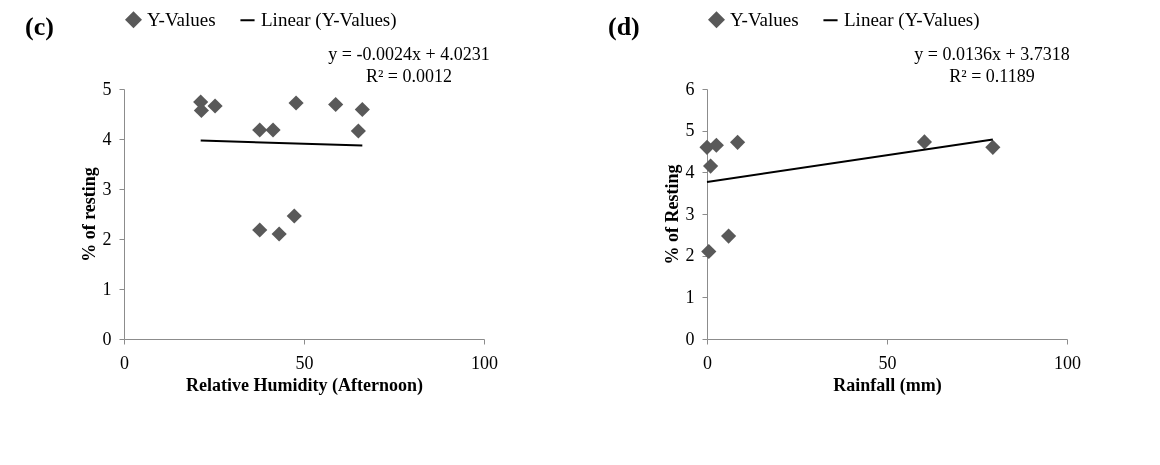  Describe the element at coordinates (409, 54) in the screenshot. I see `text: y = -0.0024x + 4.0231` at that location.